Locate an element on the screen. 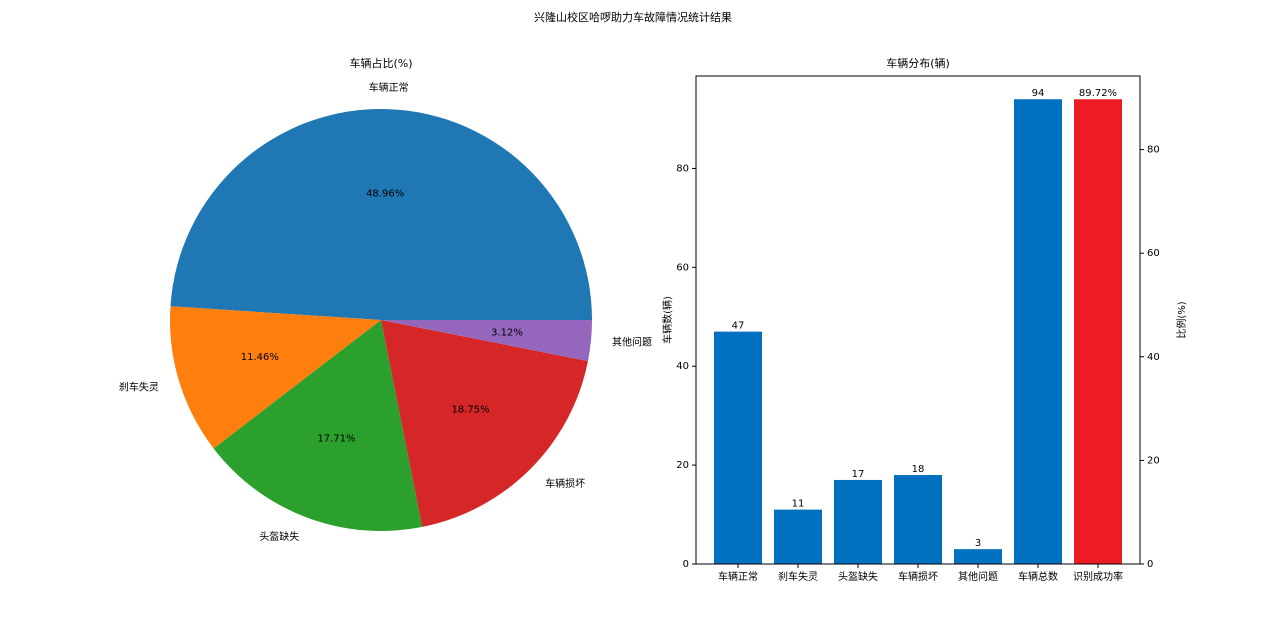 This screenshot has height=634, width=1267. x-tick-label: 识别成功率 is located at coordinates (1098, 576).